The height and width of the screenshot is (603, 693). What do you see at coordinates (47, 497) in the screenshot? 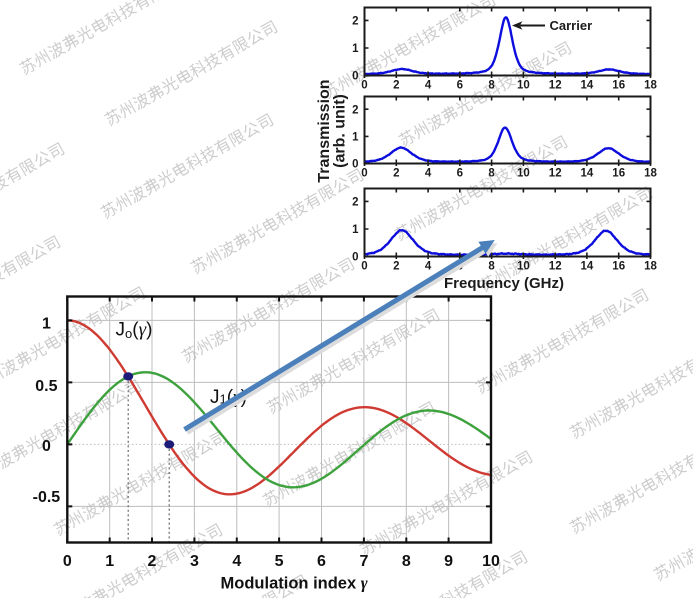
I see `svg-text: -0.5` at bounding box center [47, 497].